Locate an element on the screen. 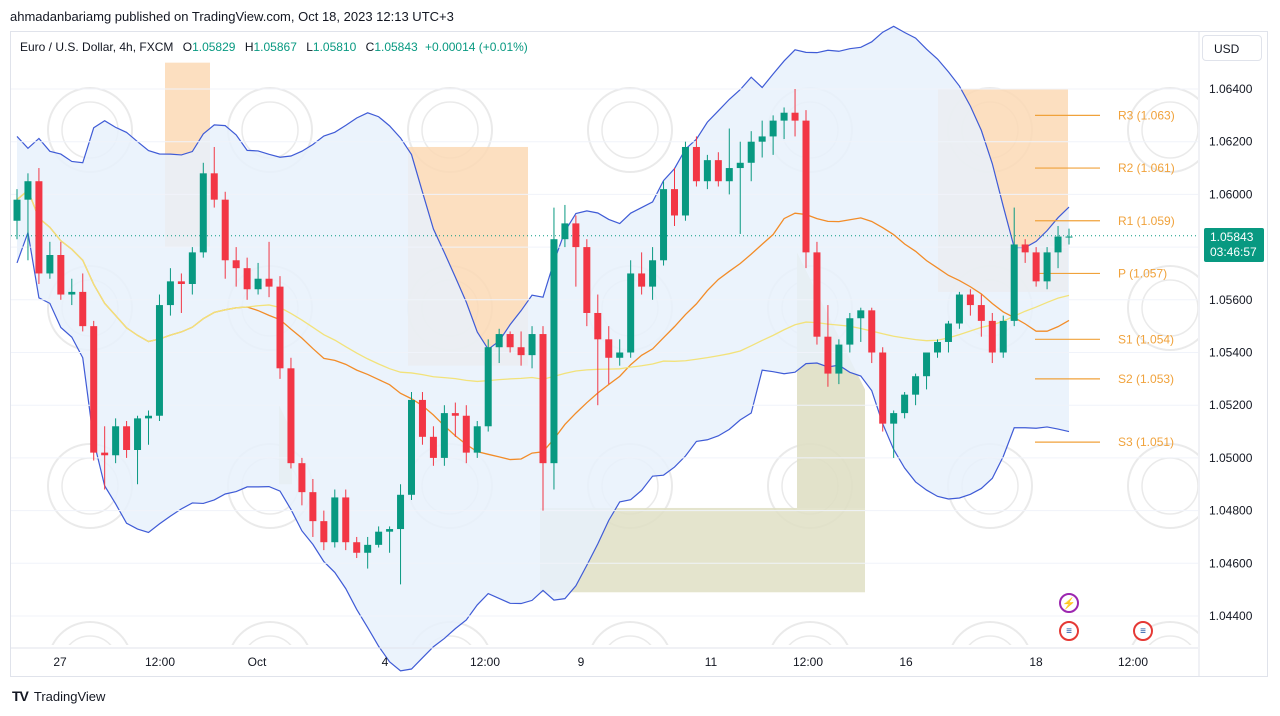 Image resolution: width=1280 pixels, height=716 pixels. currency-button: USD is located at coordinates (1232, 48).